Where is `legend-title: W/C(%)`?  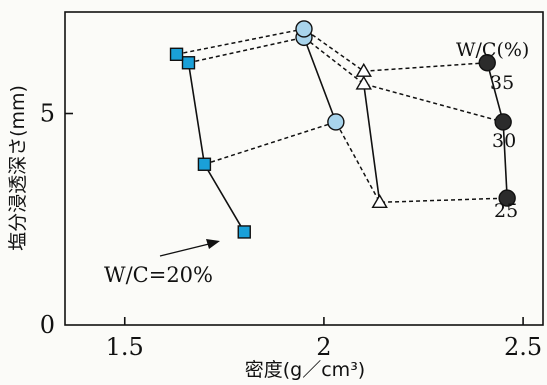
legend-title: W/C(%) is located at coordinates (492, 50).